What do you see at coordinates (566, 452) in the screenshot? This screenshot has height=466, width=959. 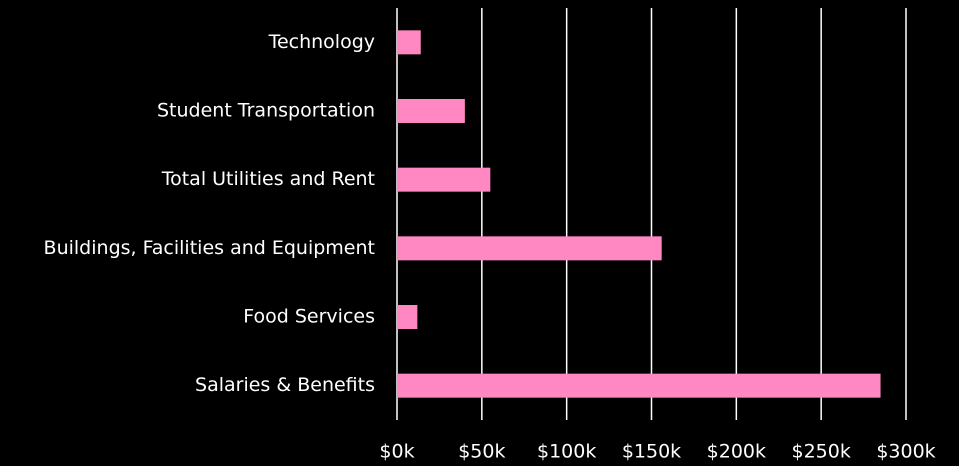 I see `x-tick-label: $100k` at bounding box center [566, 452].